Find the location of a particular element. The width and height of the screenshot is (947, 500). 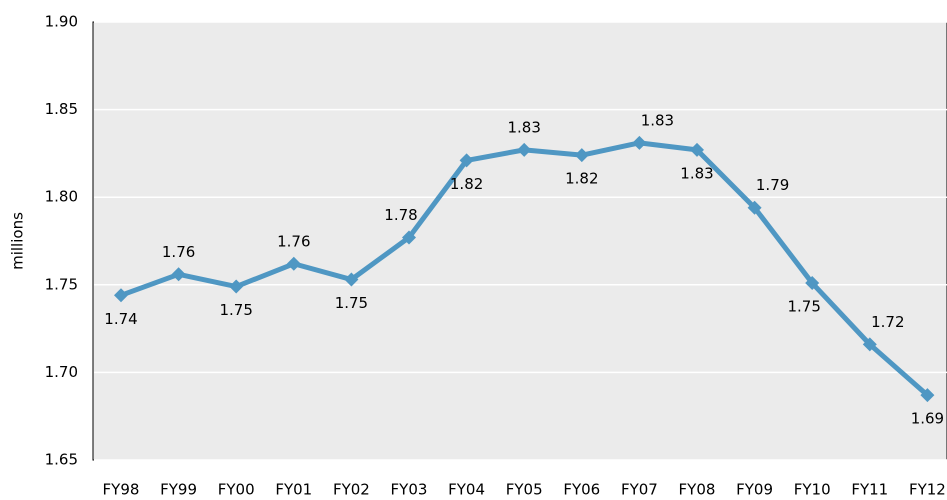

x-tick-label: FY12 is located at coordinates (927, 490).